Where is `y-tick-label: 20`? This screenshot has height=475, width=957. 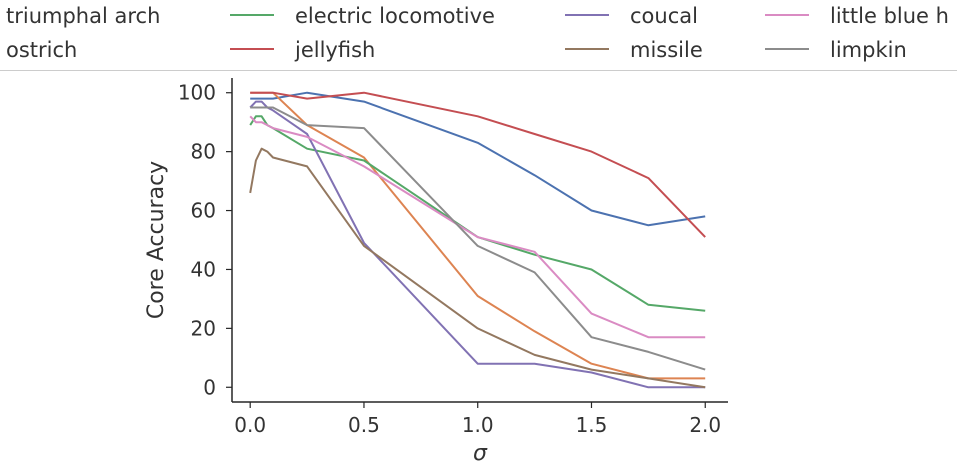
y-tick-label: 20 is located at coordinates (203, 328).